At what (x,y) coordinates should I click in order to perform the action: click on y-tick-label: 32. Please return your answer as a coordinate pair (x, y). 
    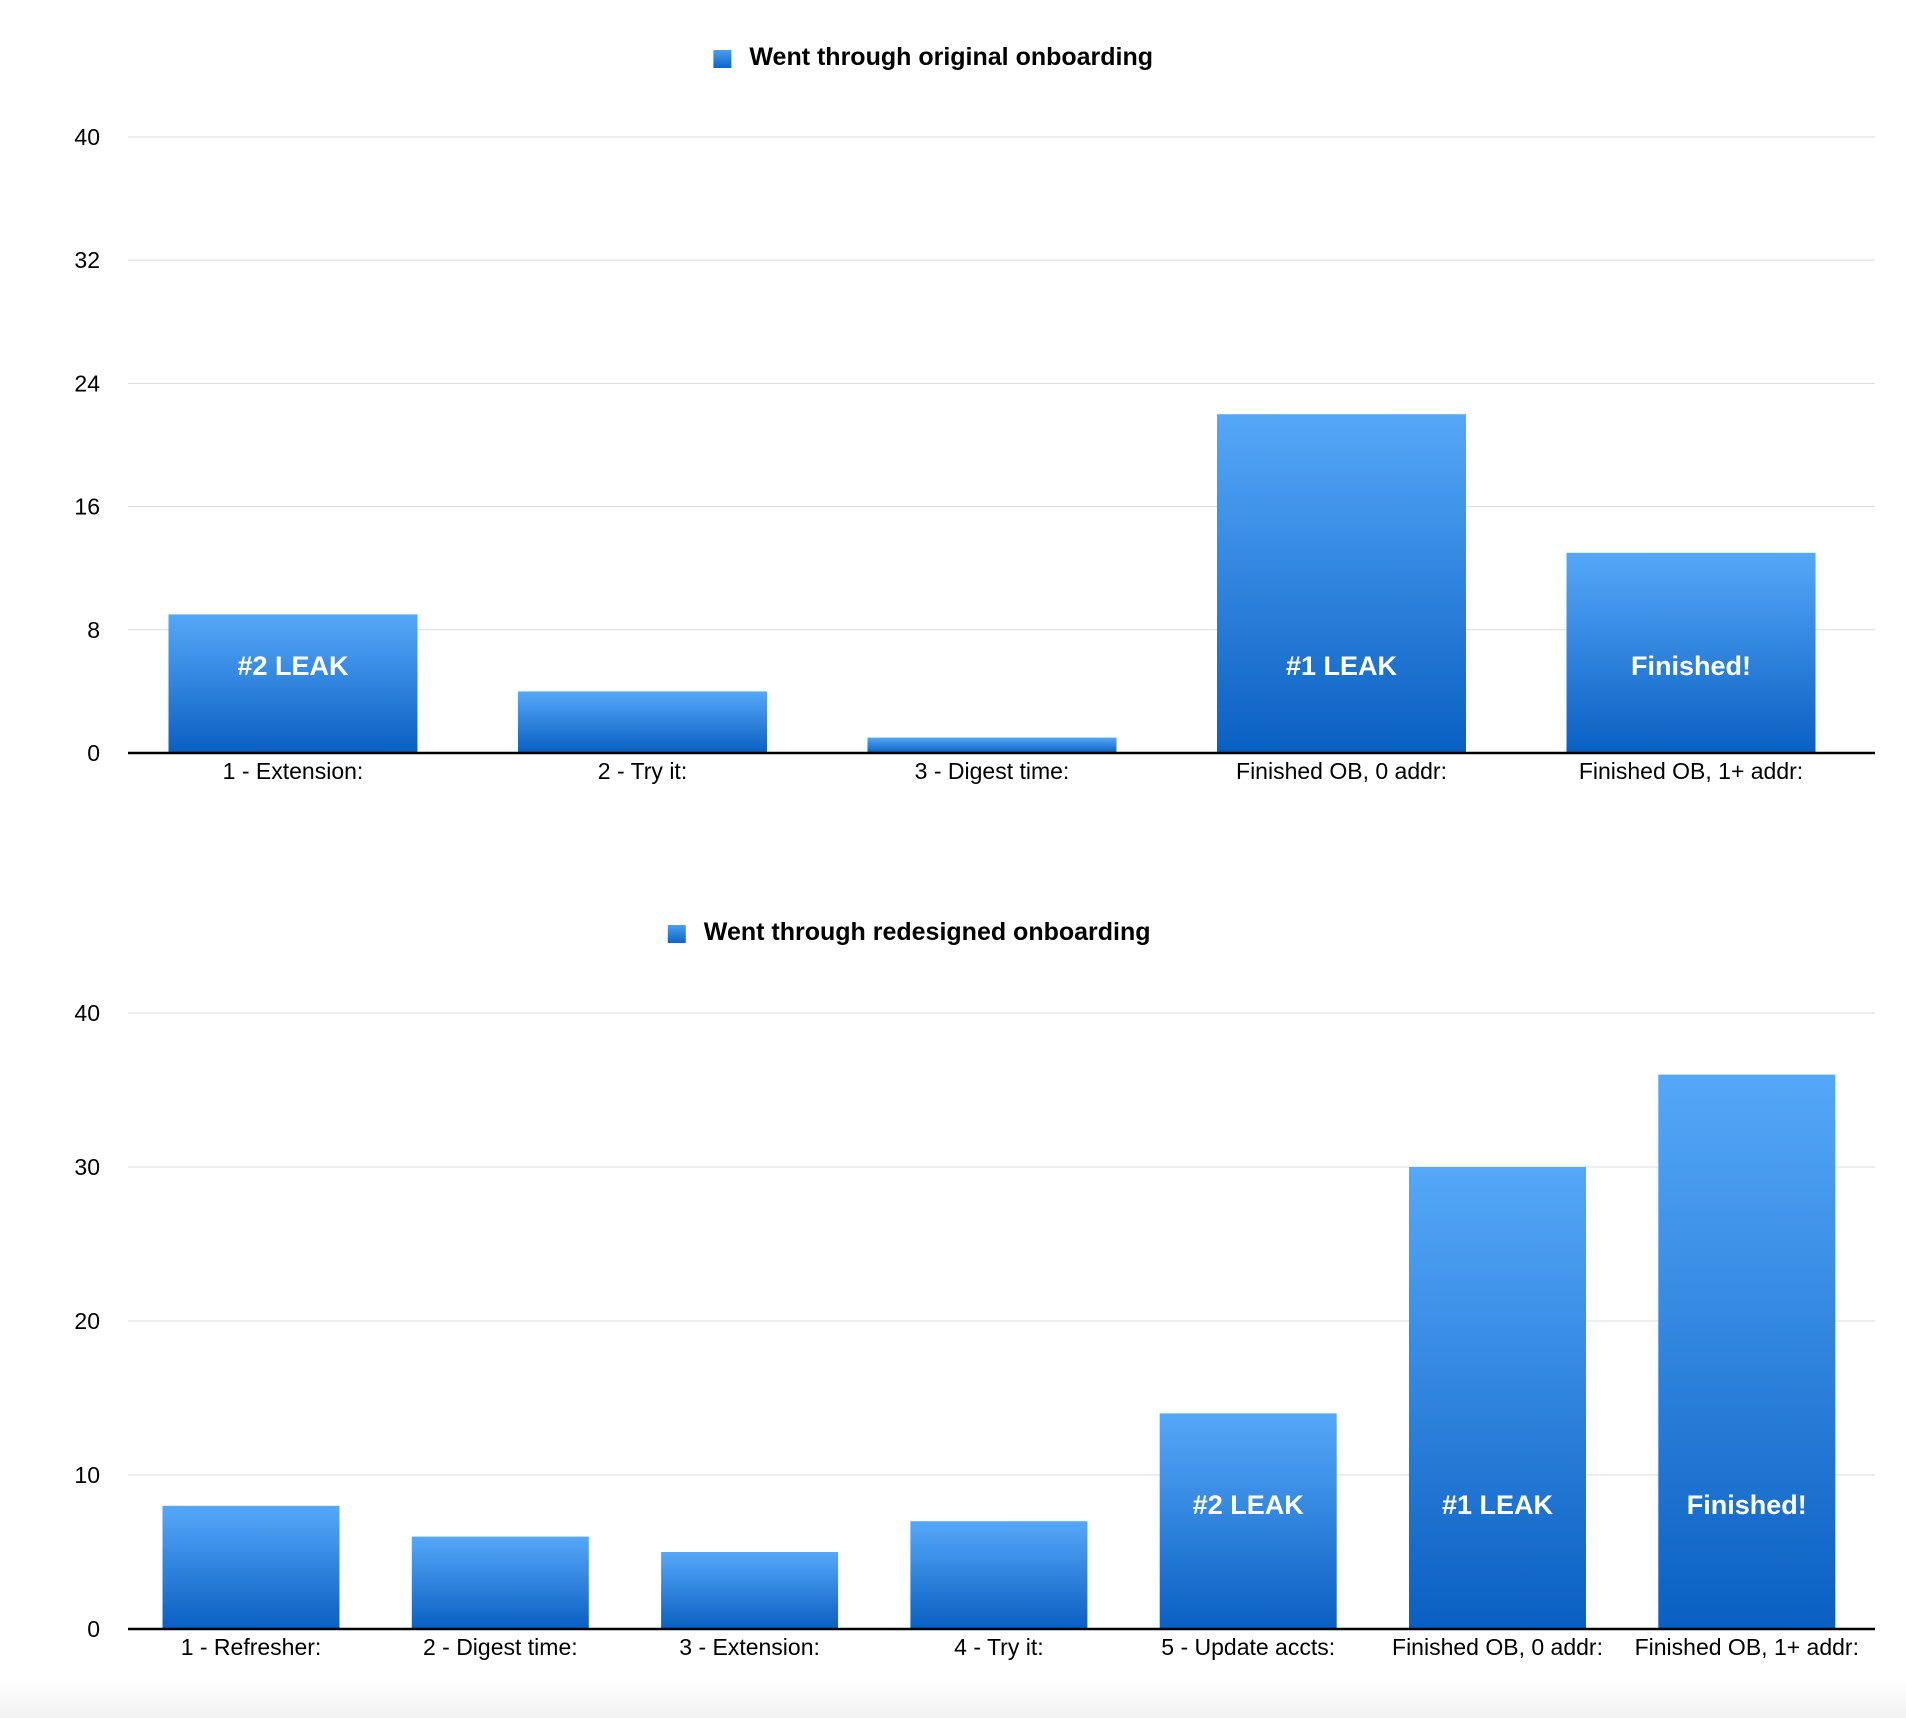
    Looking at the image, I should click on (87, 260).